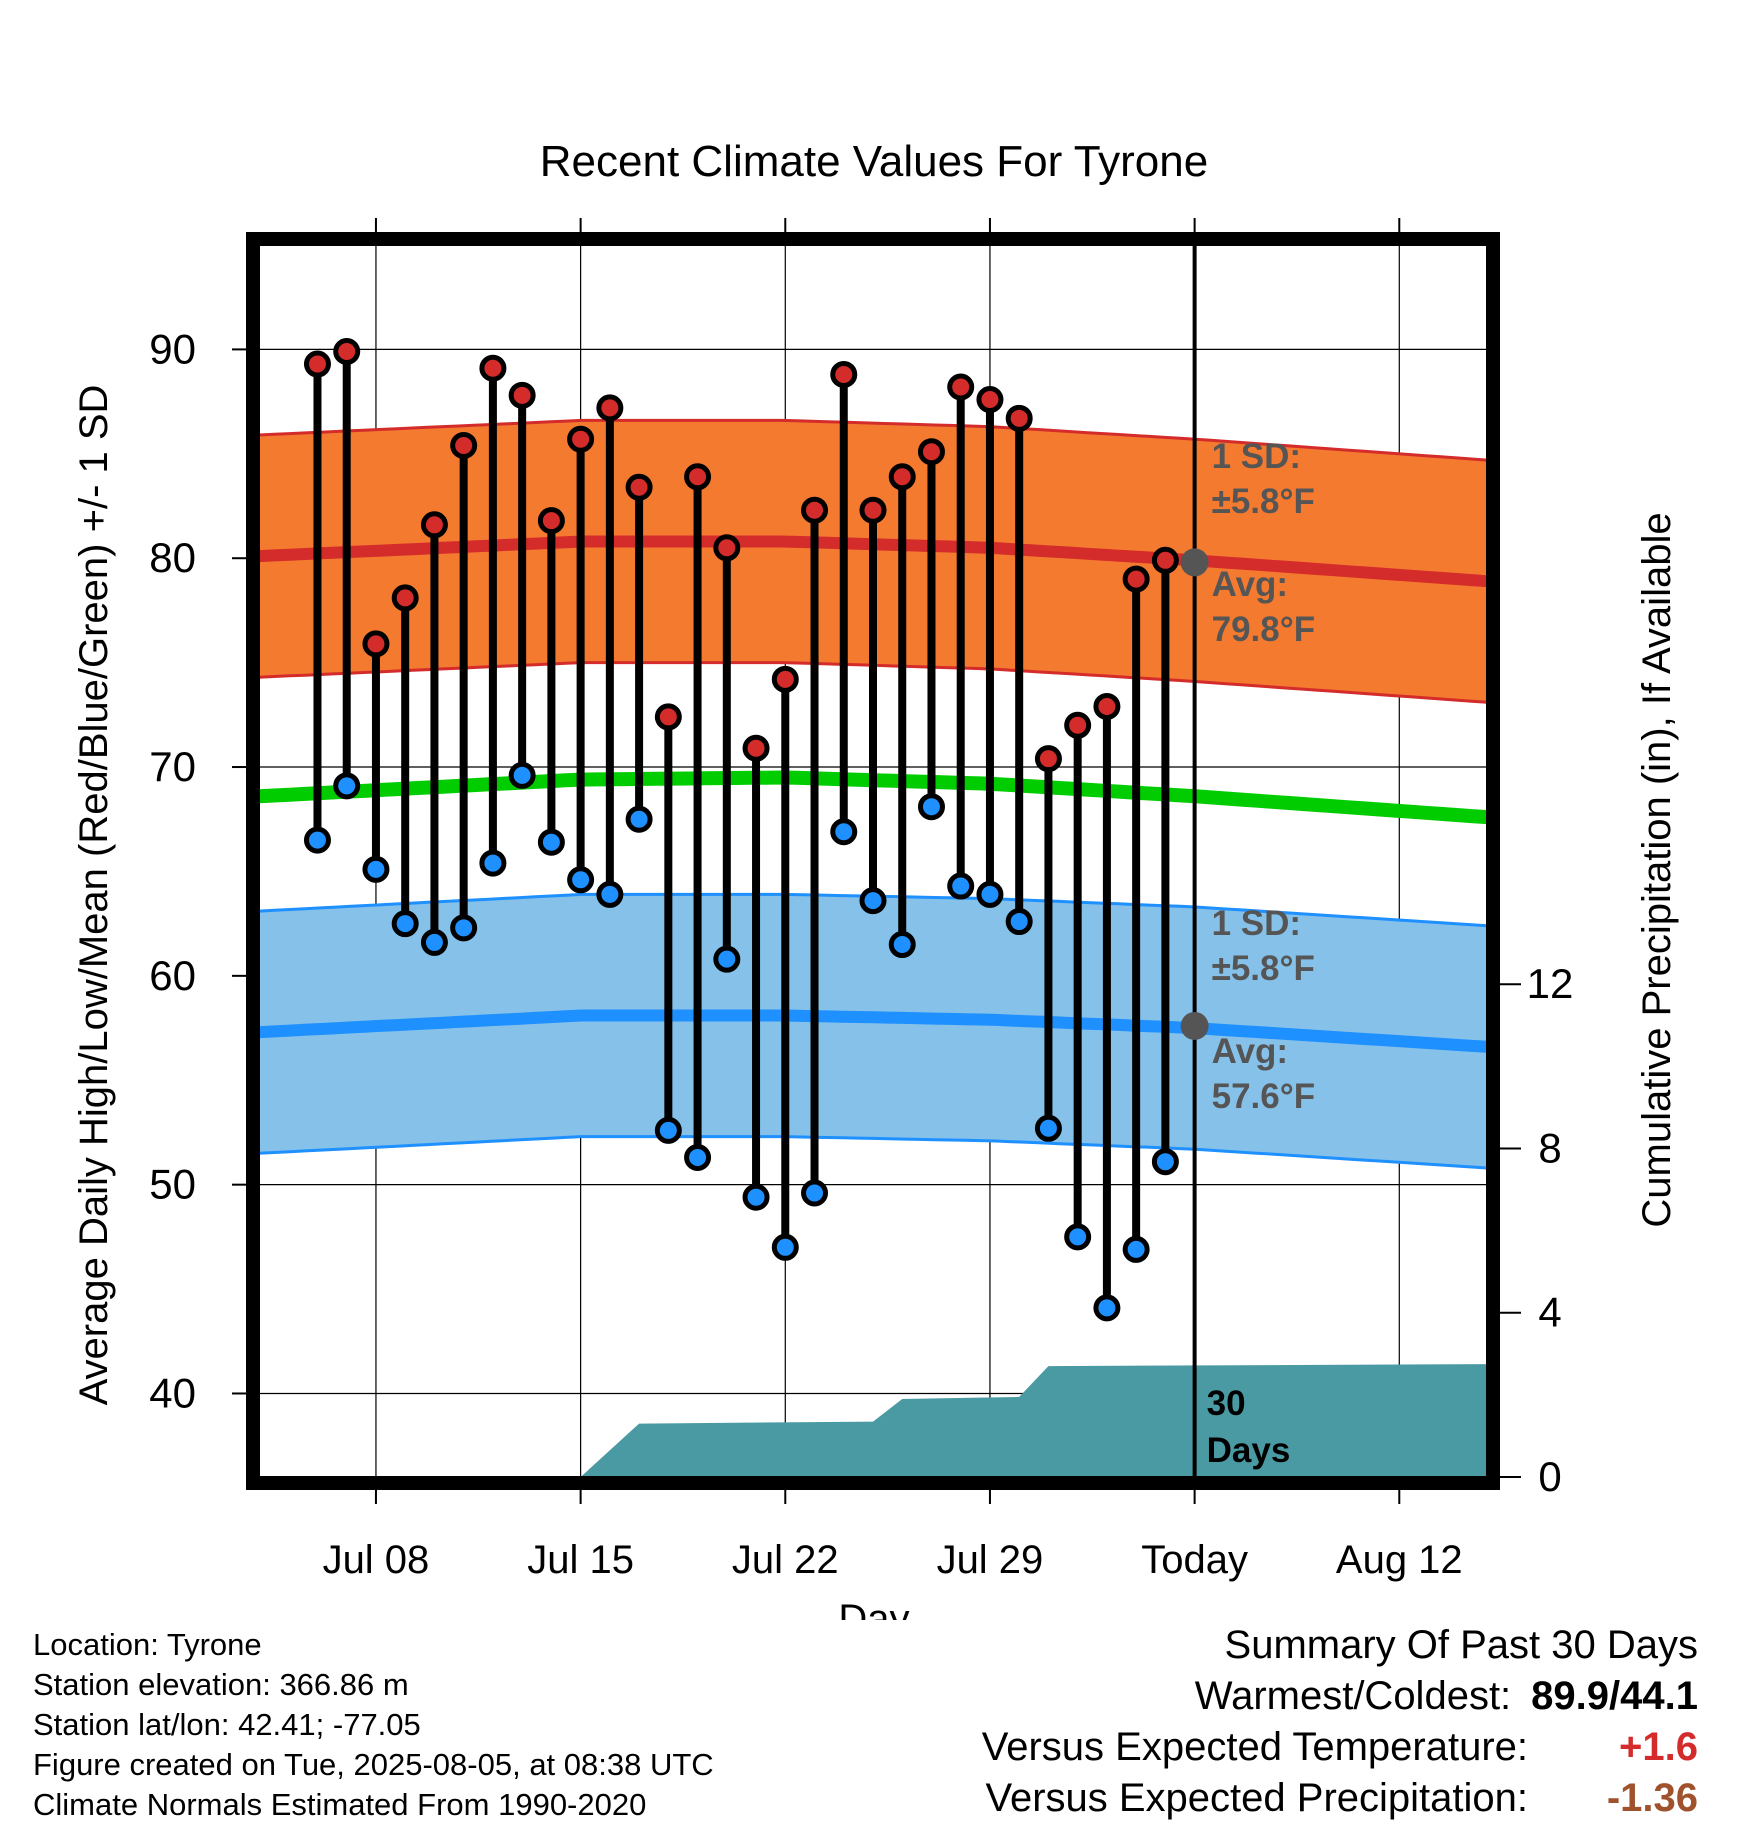  What do you see at coordinates (1658, 1747) in the screenshot?
I see `temp-value: +1.6` at bounding box center [1658, 1747].